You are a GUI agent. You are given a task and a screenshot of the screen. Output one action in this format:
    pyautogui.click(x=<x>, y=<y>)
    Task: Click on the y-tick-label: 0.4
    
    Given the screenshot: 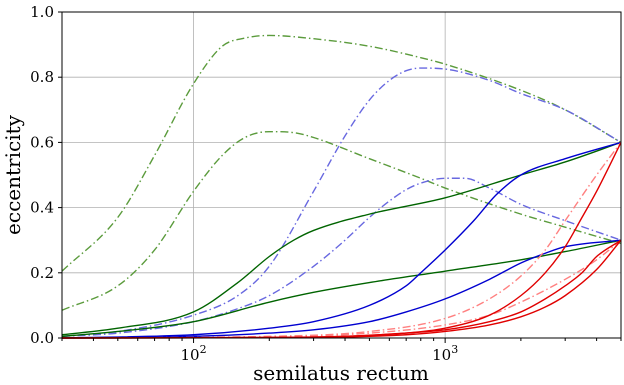 What is the action you would take?
    pyautogui.click(x=42, y=208)
    